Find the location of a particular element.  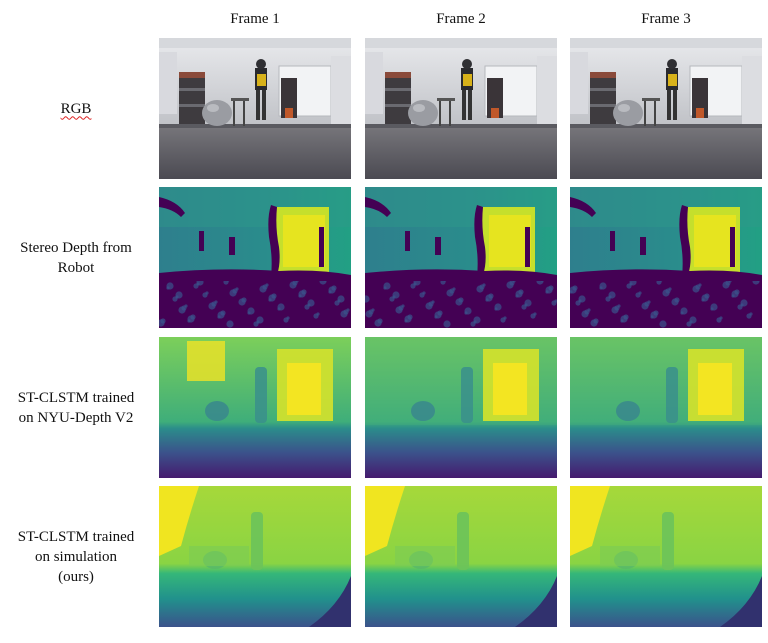

nyu-frame-3-image is located at coordinates (666, 407).